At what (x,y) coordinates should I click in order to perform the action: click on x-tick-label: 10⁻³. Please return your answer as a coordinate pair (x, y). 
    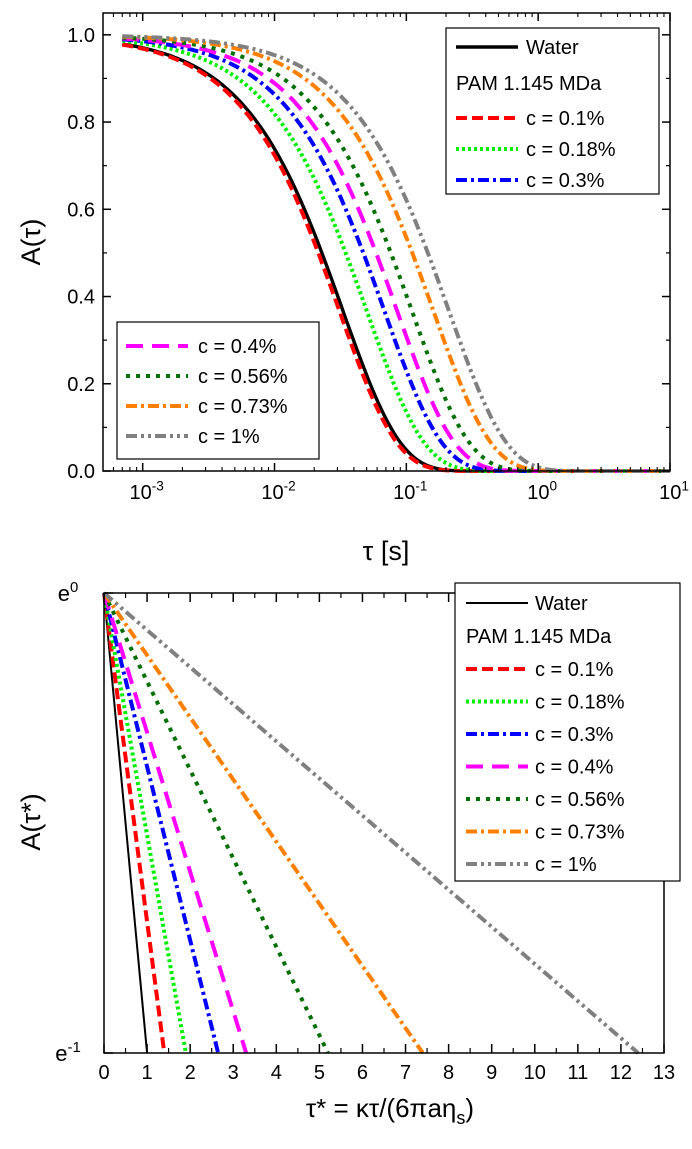
    Looking at the image, I should click on (147, 491).